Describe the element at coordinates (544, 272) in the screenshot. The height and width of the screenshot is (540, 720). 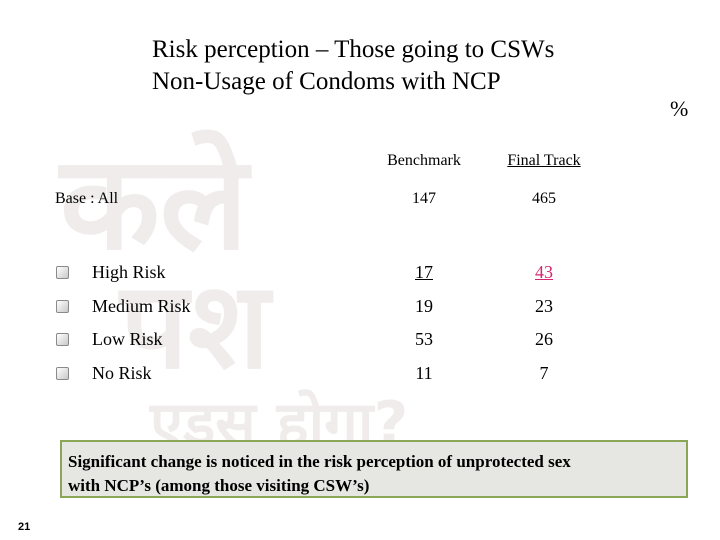
I see `row-value: 43` at that location.